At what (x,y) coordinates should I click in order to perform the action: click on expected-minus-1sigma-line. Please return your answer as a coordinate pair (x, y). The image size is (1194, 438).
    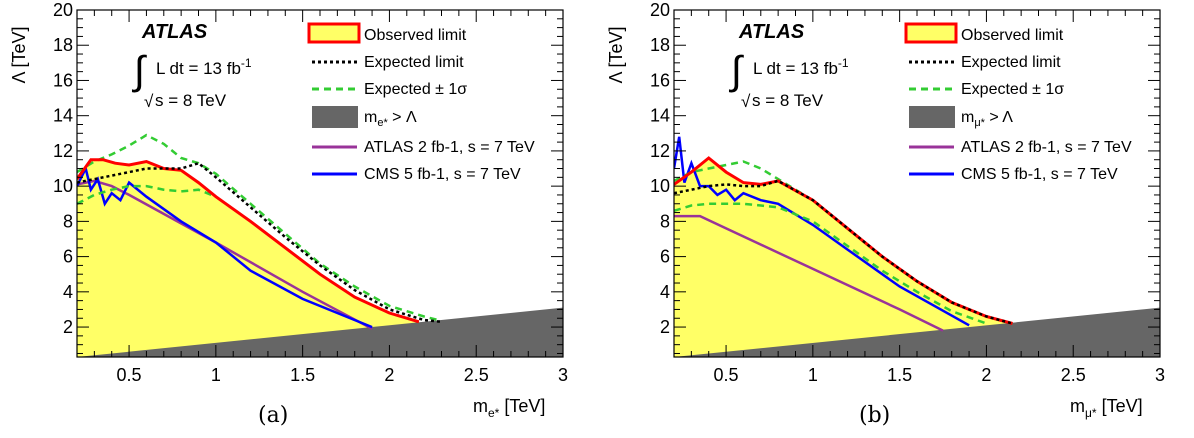
    Looking at the image, I should click on (830, 263).